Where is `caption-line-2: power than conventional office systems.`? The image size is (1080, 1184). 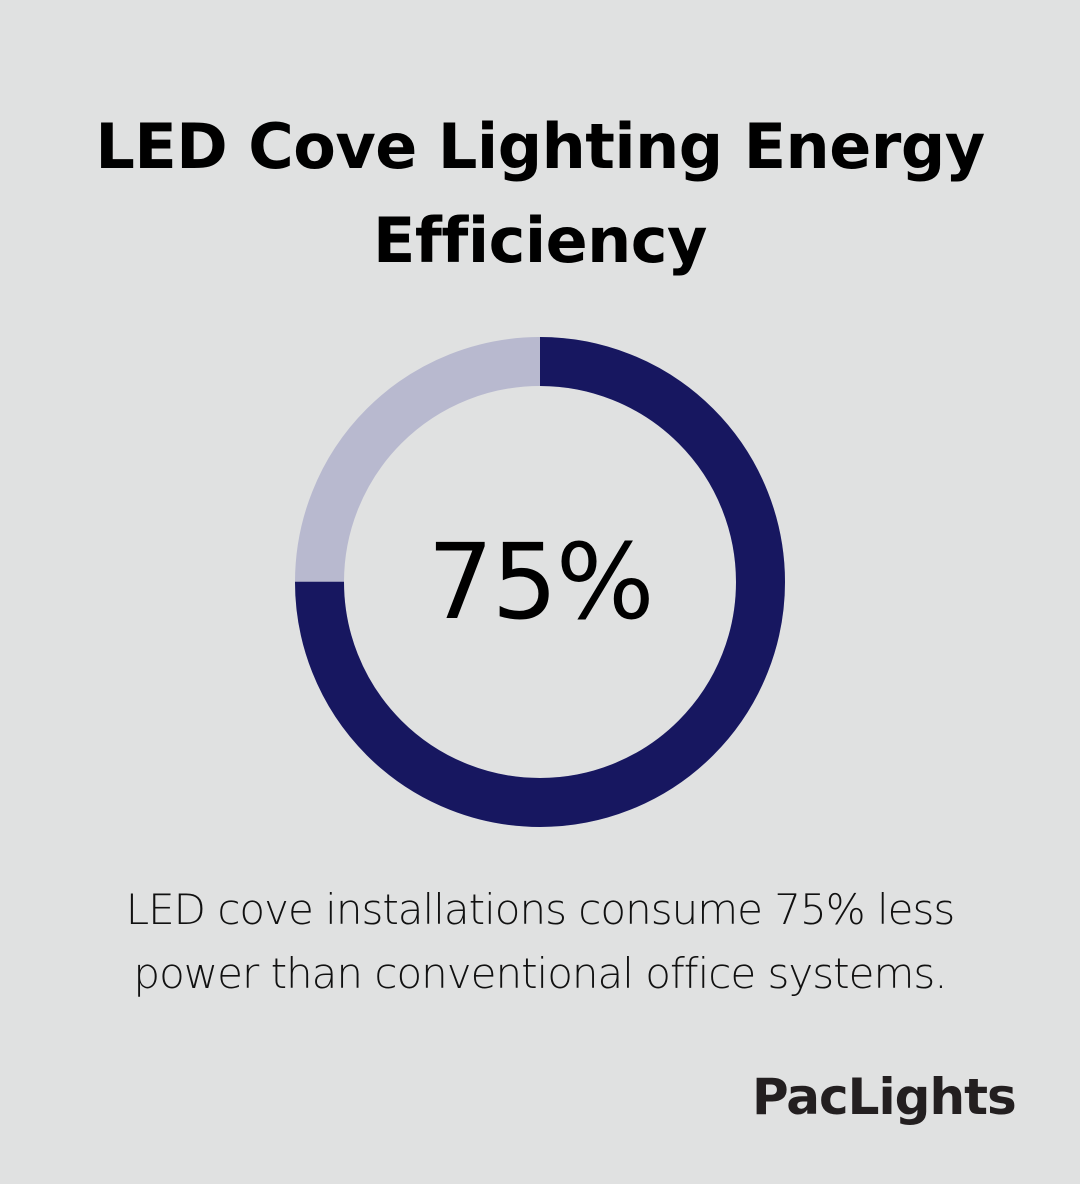 caption-line-2: power than conventional office systems. is located at coordinates (540, 973).